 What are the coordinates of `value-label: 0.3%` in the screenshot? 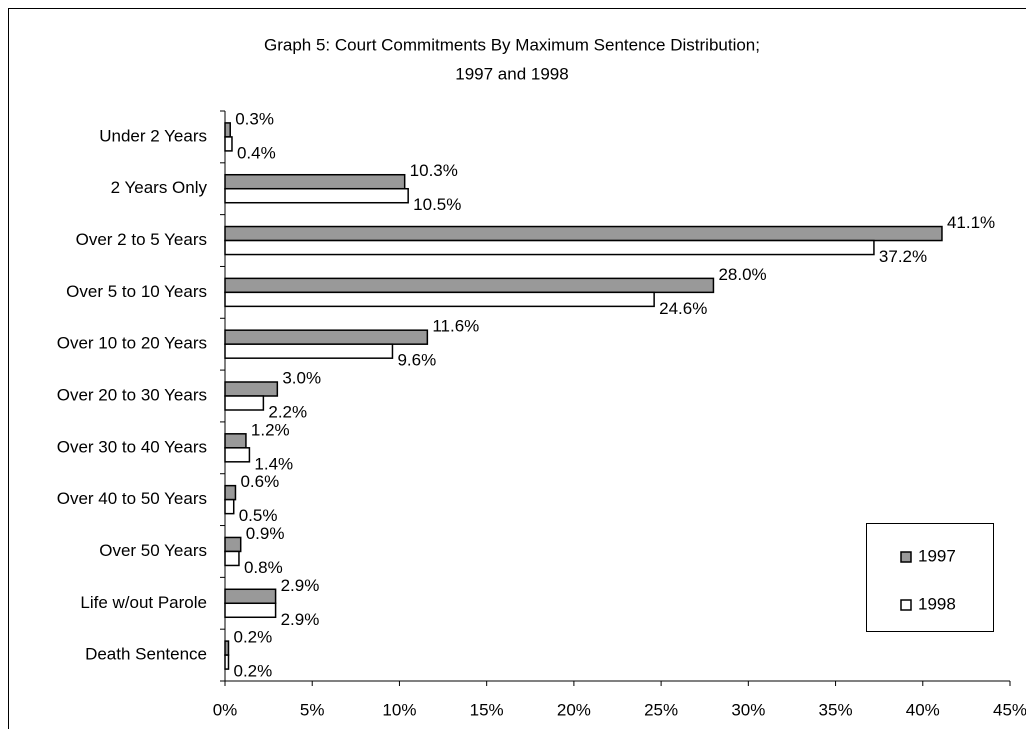 It's located at (254, 118).